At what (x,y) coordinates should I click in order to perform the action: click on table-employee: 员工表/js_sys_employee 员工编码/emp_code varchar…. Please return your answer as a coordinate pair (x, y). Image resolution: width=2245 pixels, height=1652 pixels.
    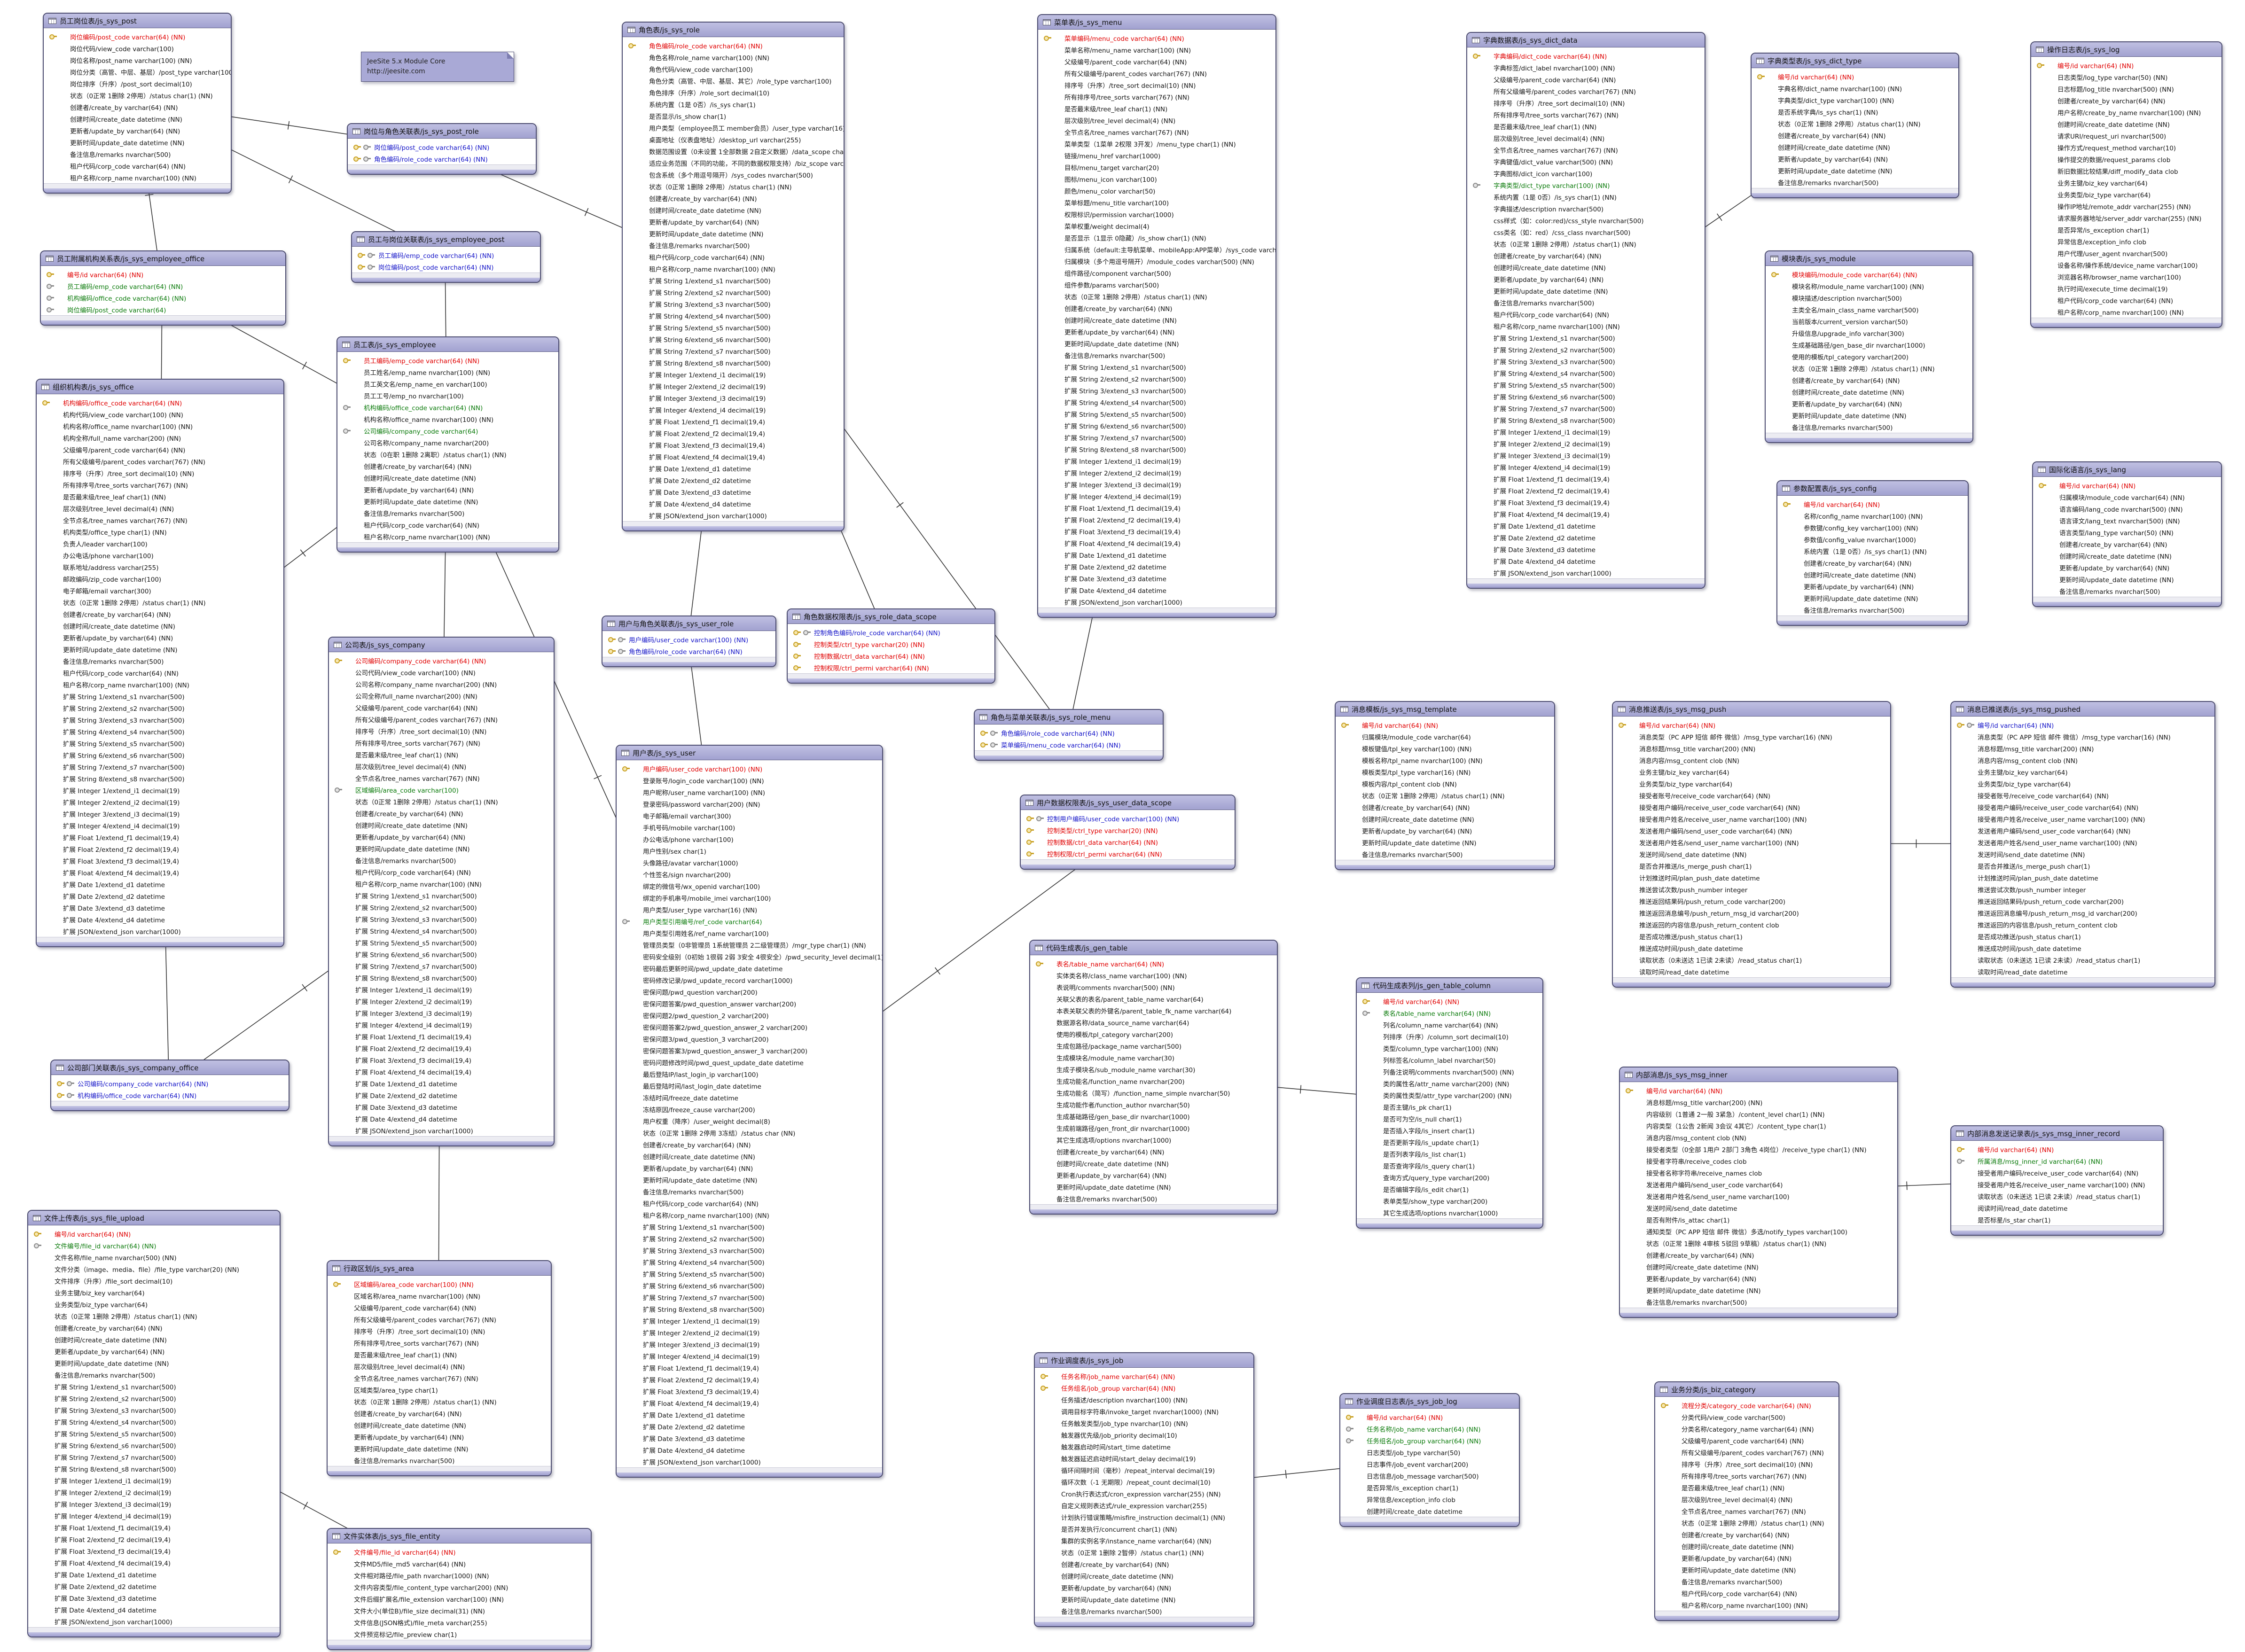
    Looking at the image, I should click on (448, 444).